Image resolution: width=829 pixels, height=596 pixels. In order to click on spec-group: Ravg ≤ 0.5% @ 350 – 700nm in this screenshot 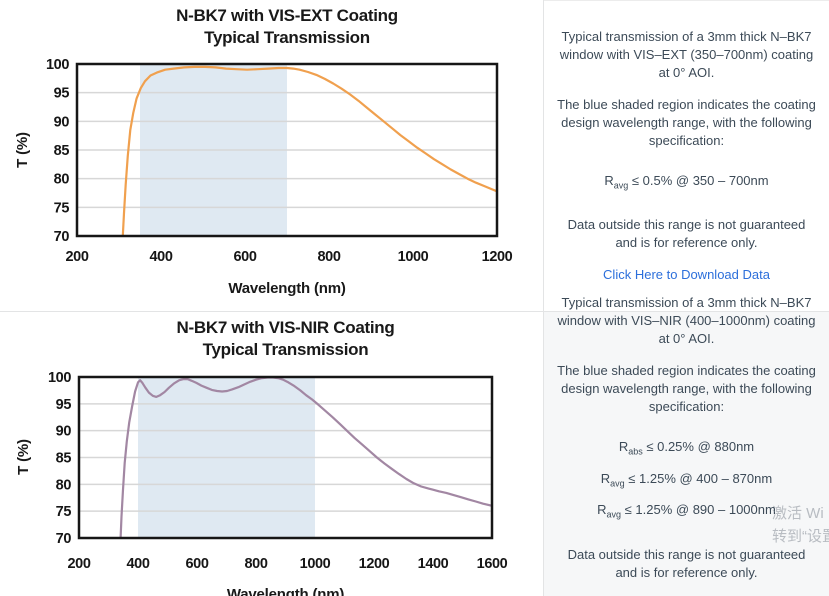, I will do `click(686, 183)`.